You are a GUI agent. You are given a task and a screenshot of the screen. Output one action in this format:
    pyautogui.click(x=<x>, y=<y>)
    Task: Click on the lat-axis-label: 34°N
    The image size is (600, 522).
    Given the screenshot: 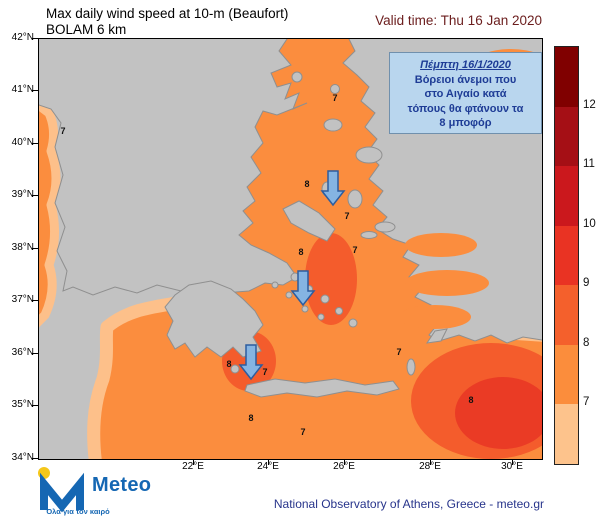 What is the action you would take?
    pyautogui.click(x=22, y=457)
    